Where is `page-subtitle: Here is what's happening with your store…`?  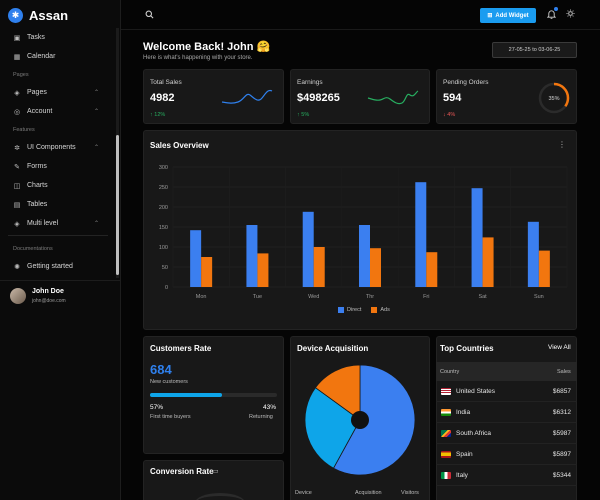
page-subtitle: Here is what's happening with your store… is located at coordinates (198, 58).